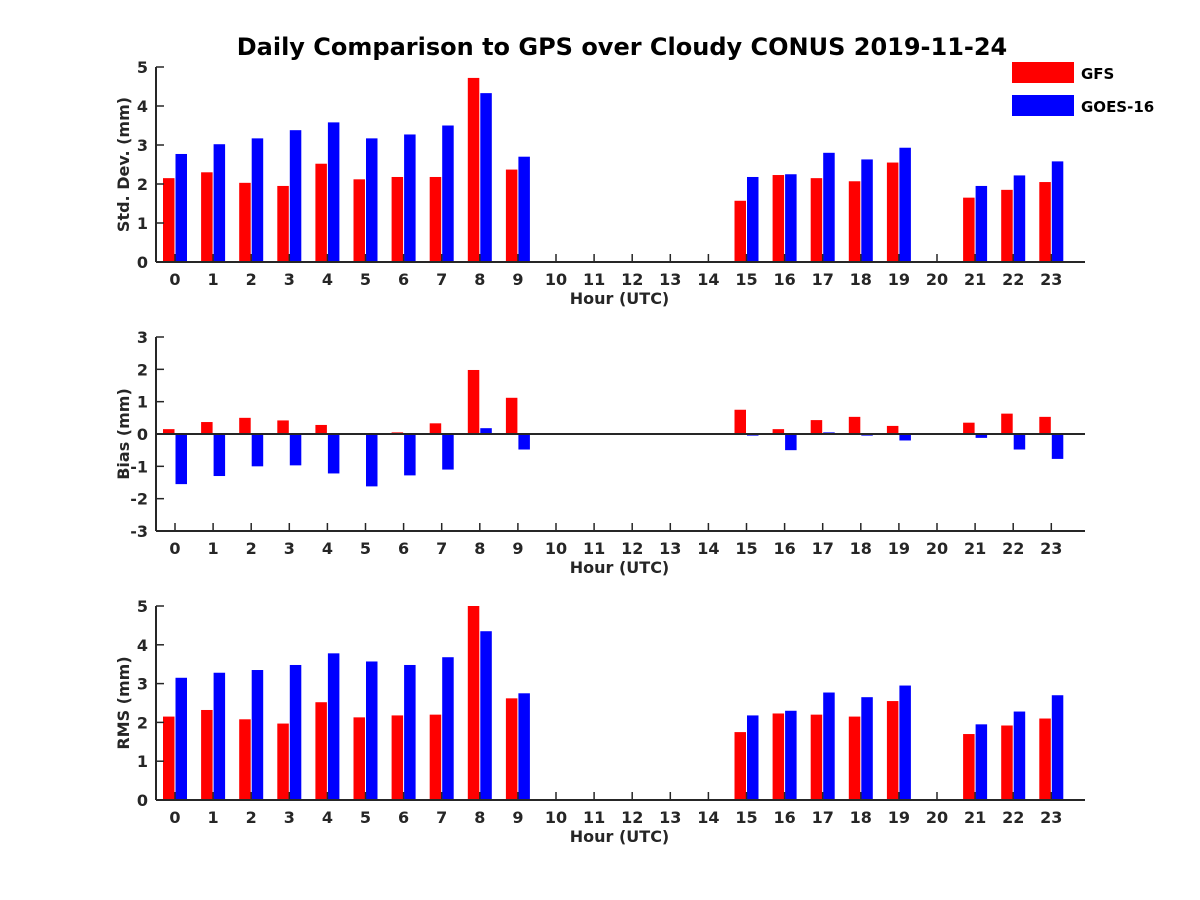 This screenshot has height=900, width=1200. Describe the element at coordinates (861, 548) in the screenshot. I see `bias-x-tick-label: 18` at that location.